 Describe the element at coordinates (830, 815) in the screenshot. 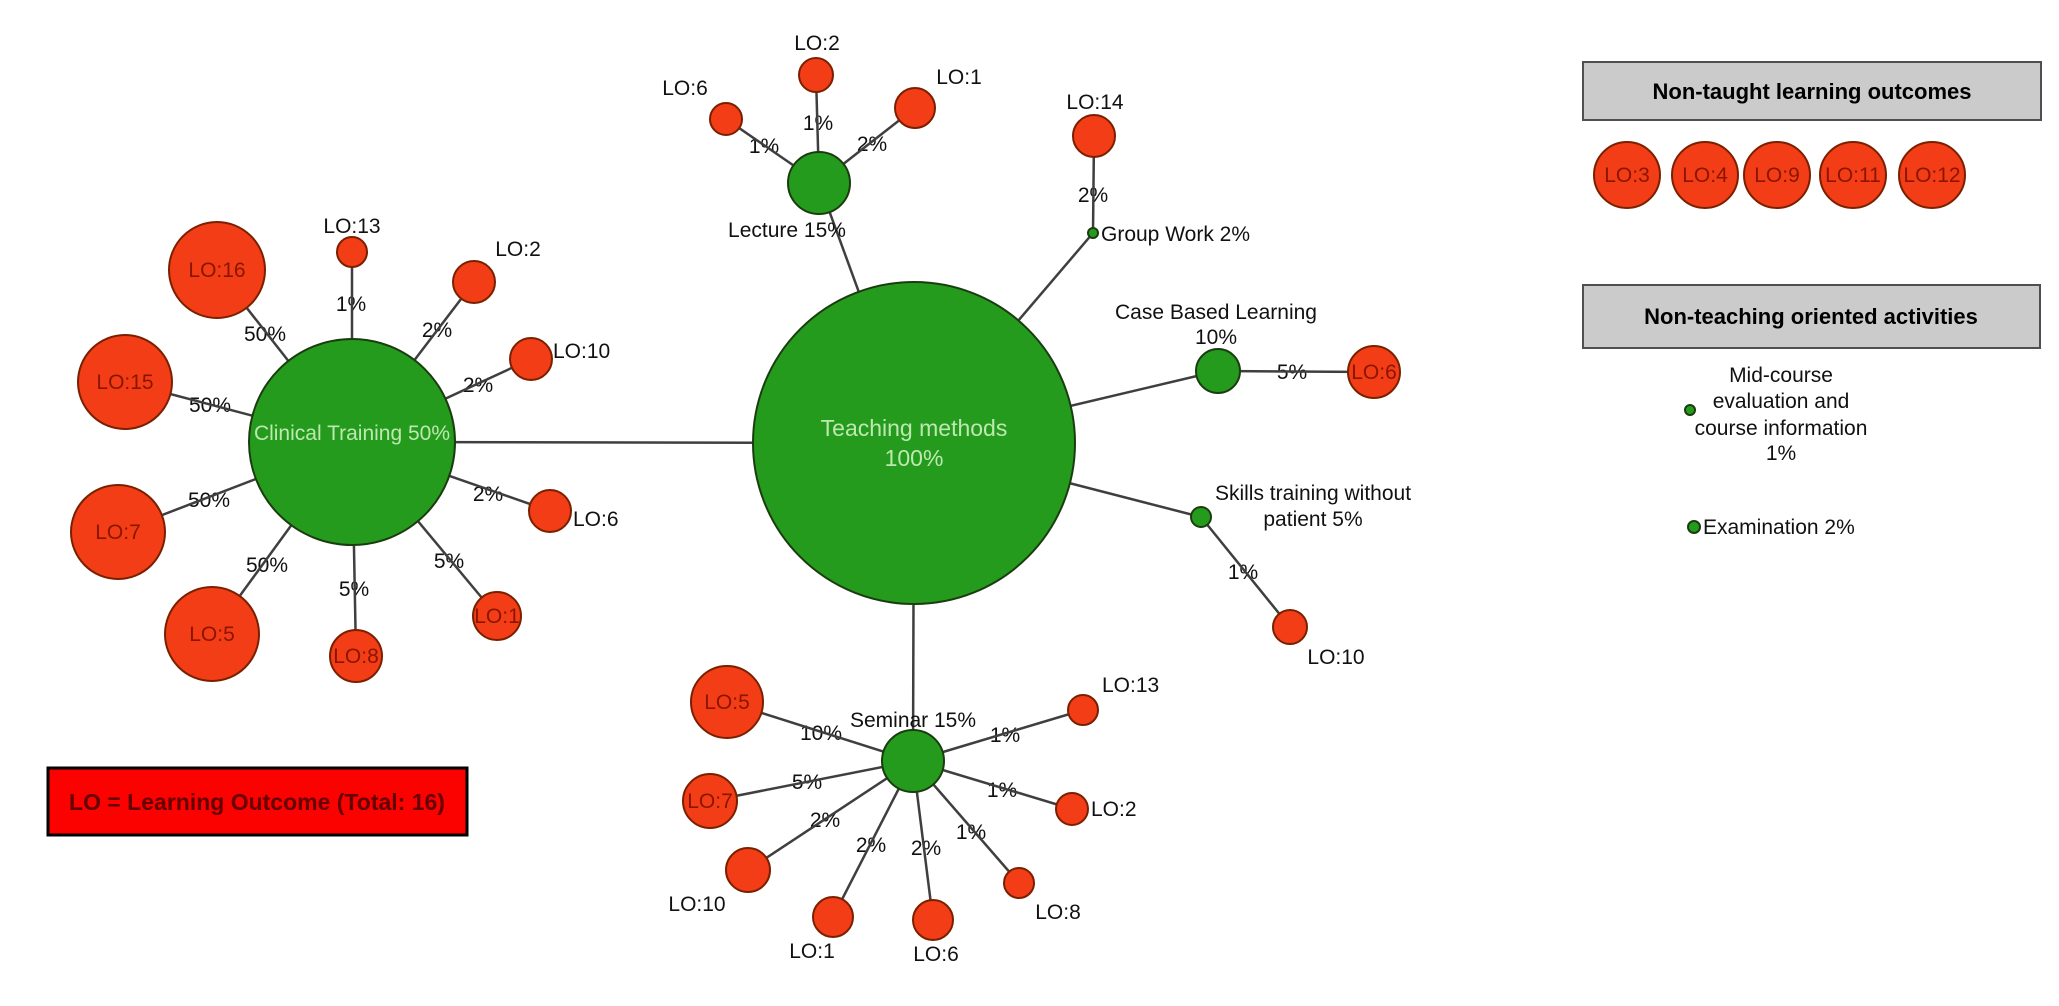

I see `edge-seminar-lo10` at that location.